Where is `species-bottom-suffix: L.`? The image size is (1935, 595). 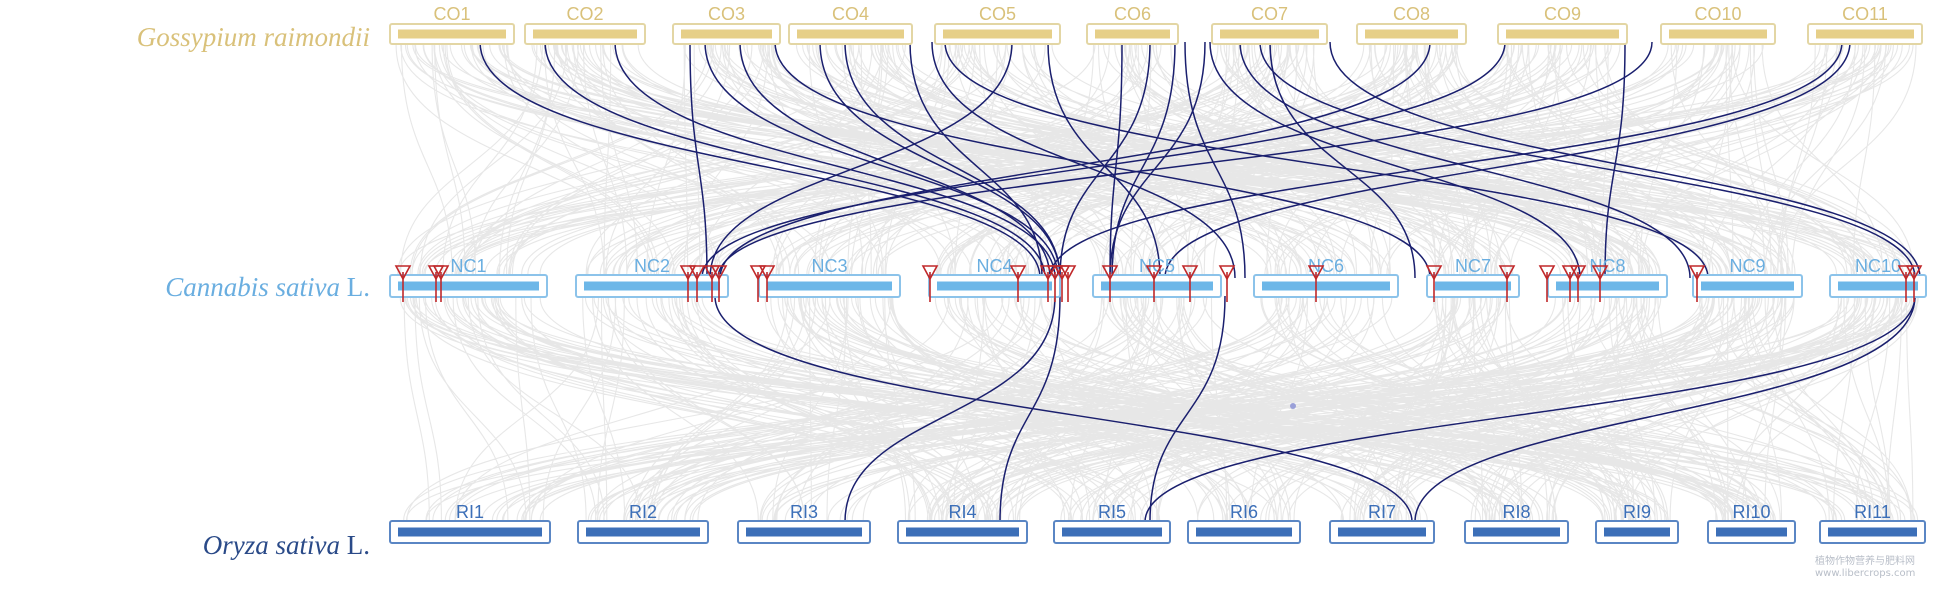 species-bottom-suffix: L. is located at coordinates (355, 545).